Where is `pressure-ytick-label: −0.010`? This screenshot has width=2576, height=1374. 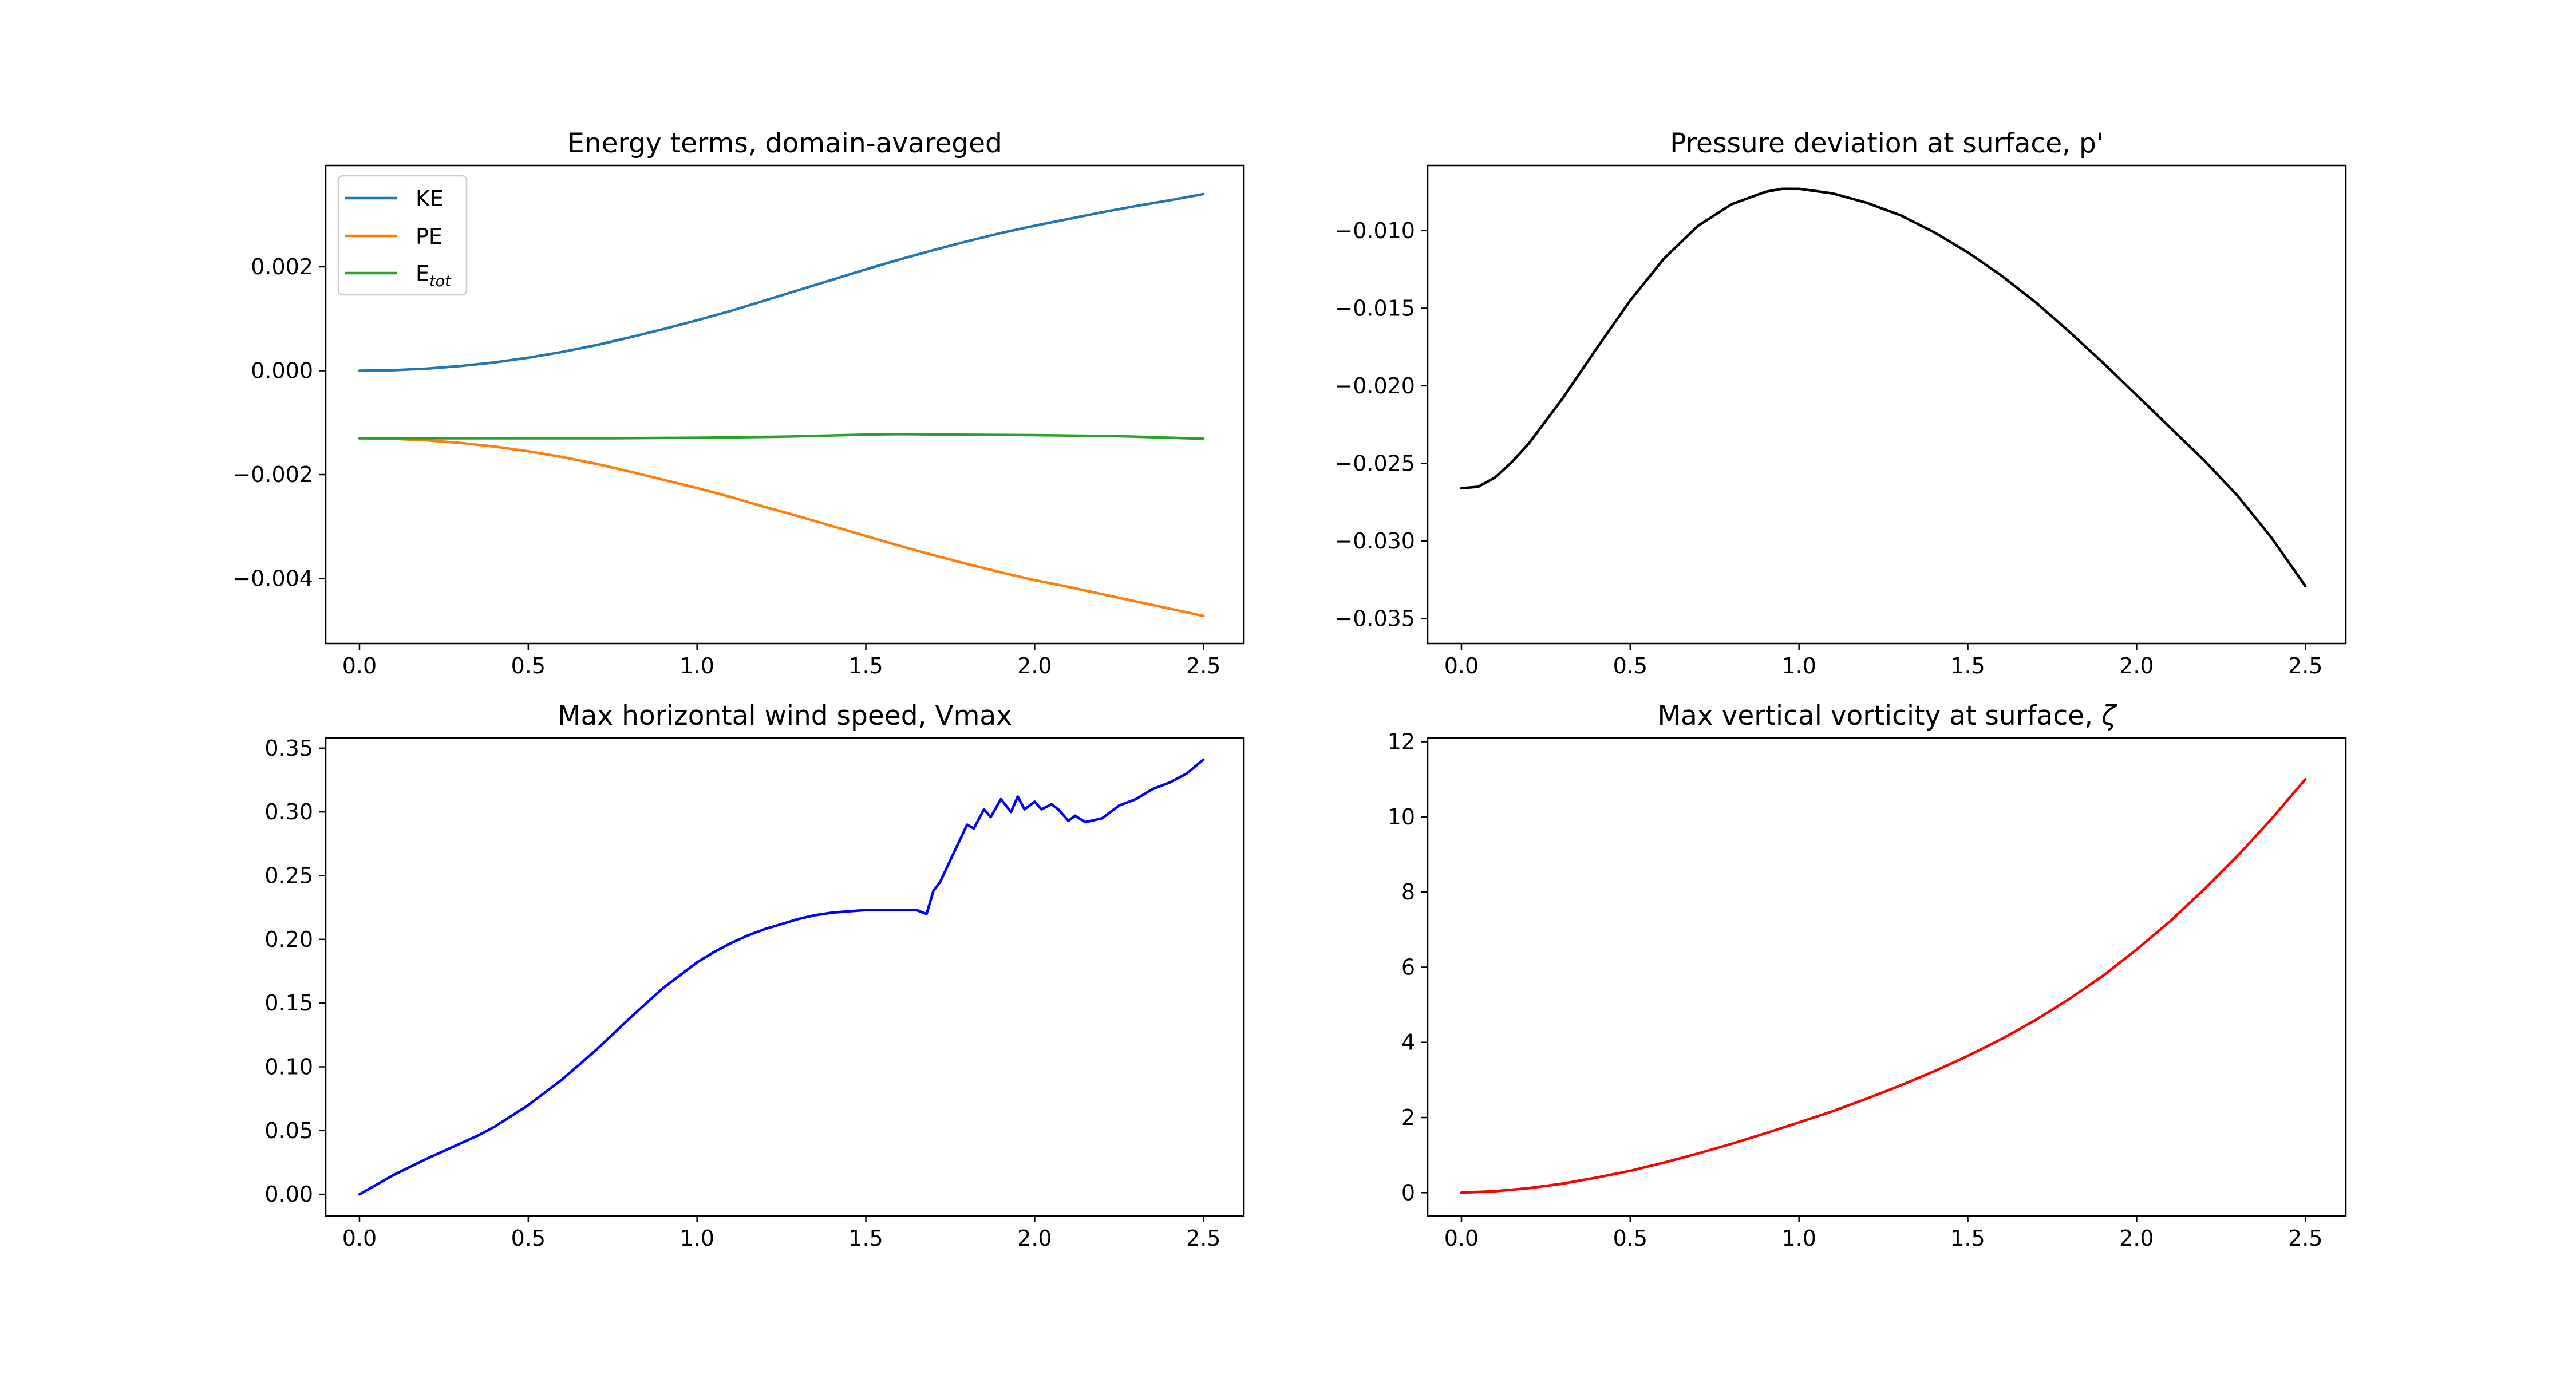 pressure-ytick-label: −0.010 is located at coordinates (1374, 231).